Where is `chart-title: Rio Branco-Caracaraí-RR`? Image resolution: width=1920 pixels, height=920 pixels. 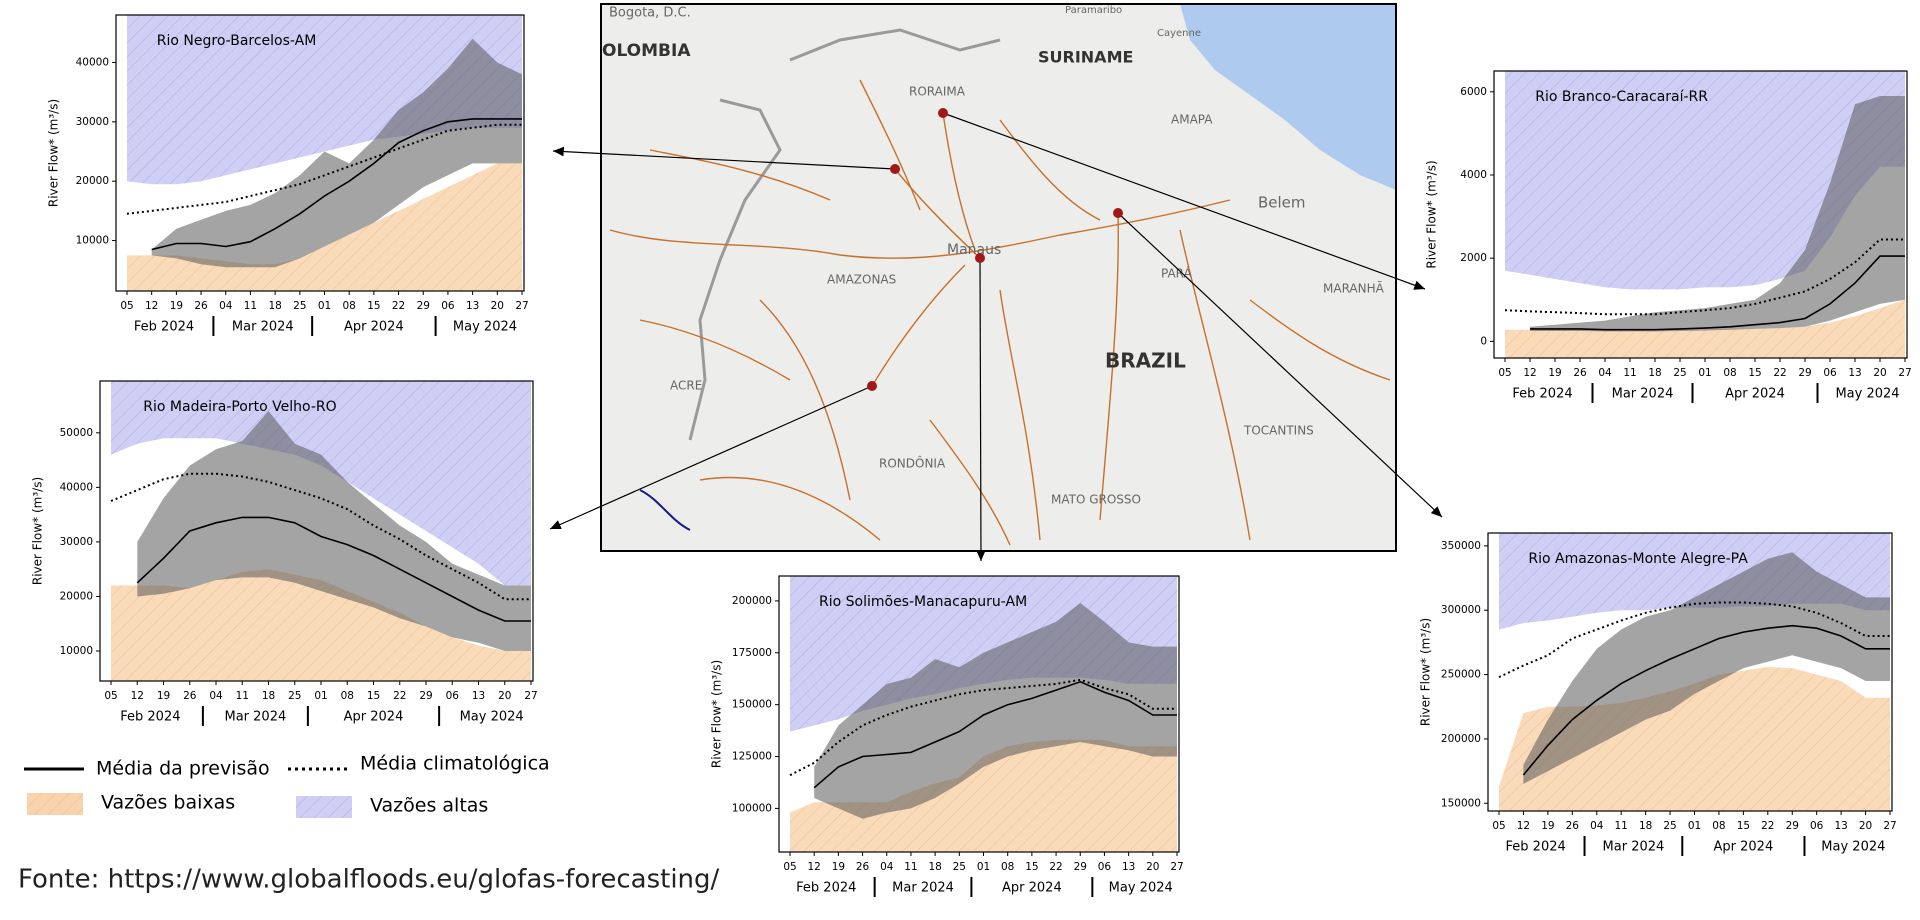
chart-title: Rio Branco-Caracaraí-RR is located at coordinates (1621, 97).